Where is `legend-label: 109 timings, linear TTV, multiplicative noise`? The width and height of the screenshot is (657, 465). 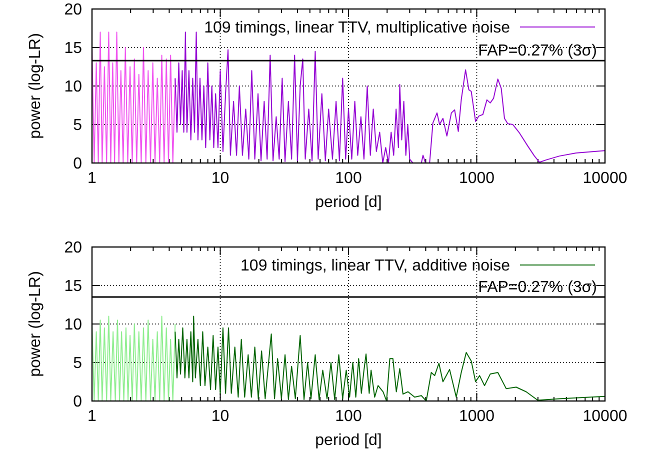 legend-label: 109 timings, linear TTV, multiplicative noise is located at coordinates (357, 28).